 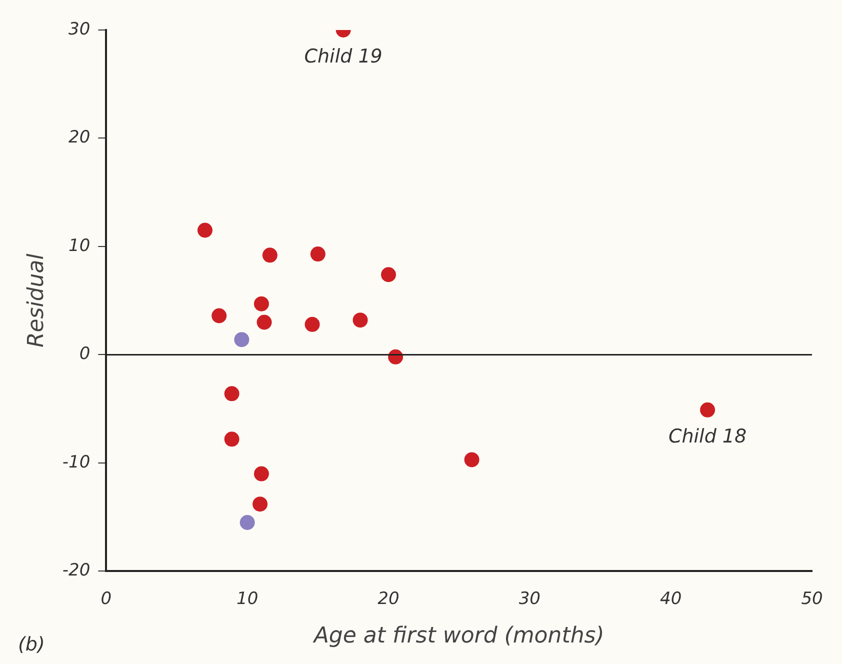 I want to click on x-tick-label: 30, so click(x=529, y=598).